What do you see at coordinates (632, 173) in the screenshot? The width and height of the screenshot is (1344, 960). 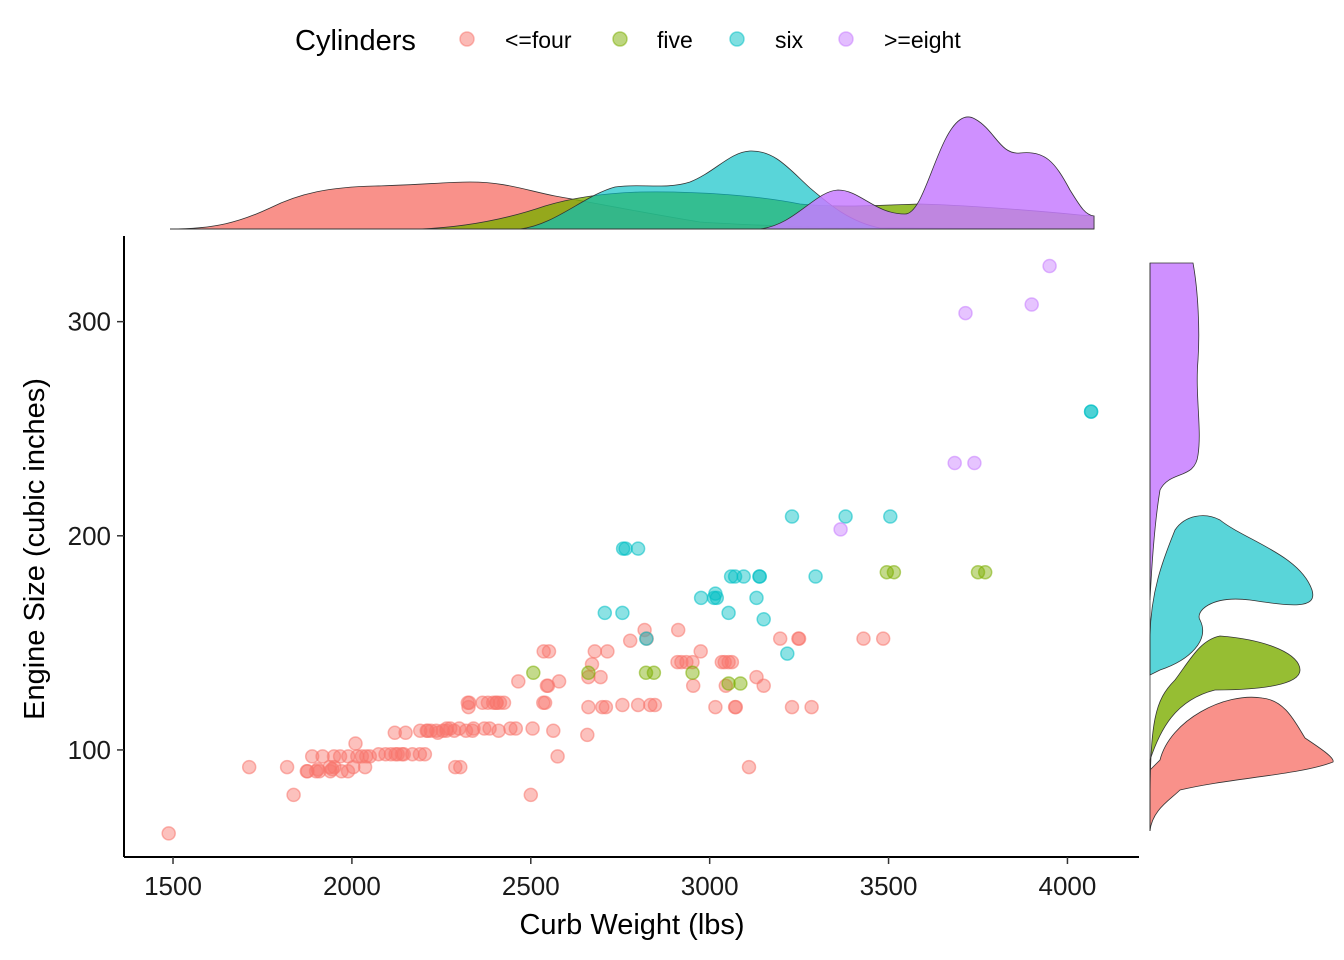 I see `top-marginal-density` at bounding box center [632, 173].